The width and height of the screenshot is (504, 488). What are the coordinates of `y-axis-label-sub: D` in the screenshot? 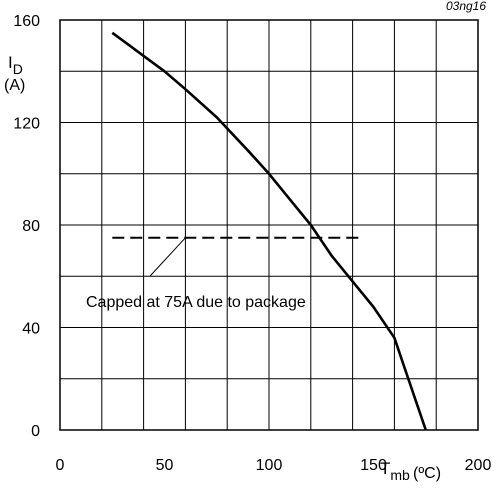 It's located at (18, 69).